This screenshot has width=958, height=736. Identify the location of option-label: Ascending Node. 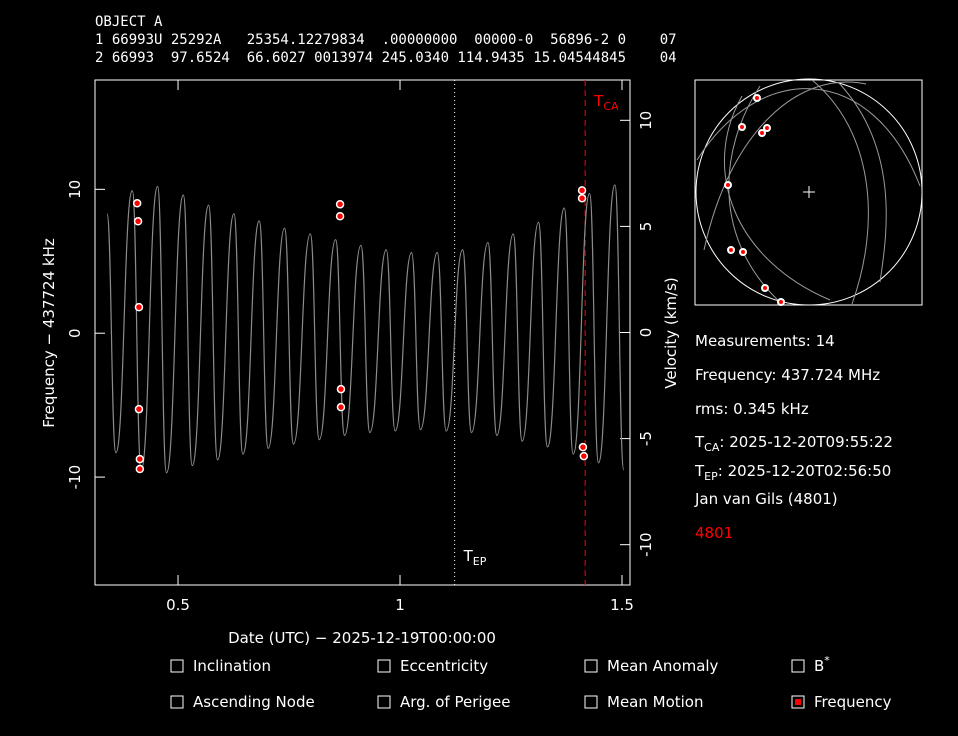
(254, 702).